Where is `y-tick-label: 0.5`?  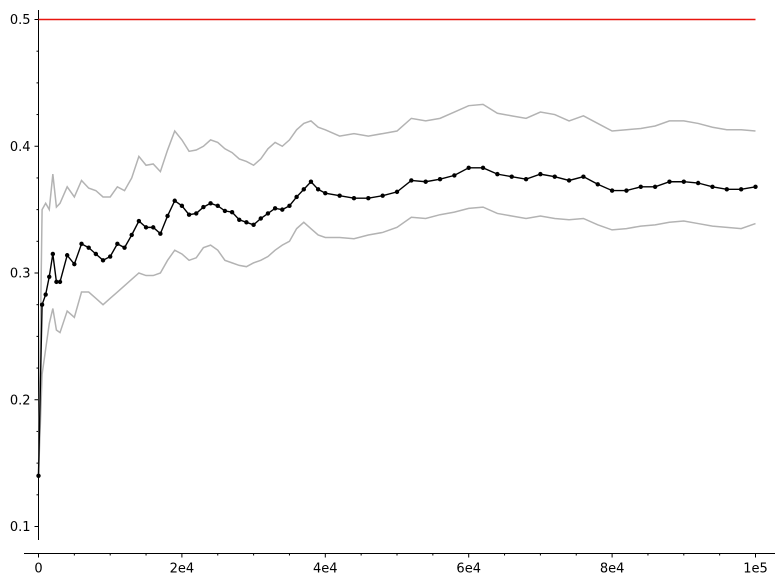
y-tick-label: 0.5 is located at coordinates (20, 20).